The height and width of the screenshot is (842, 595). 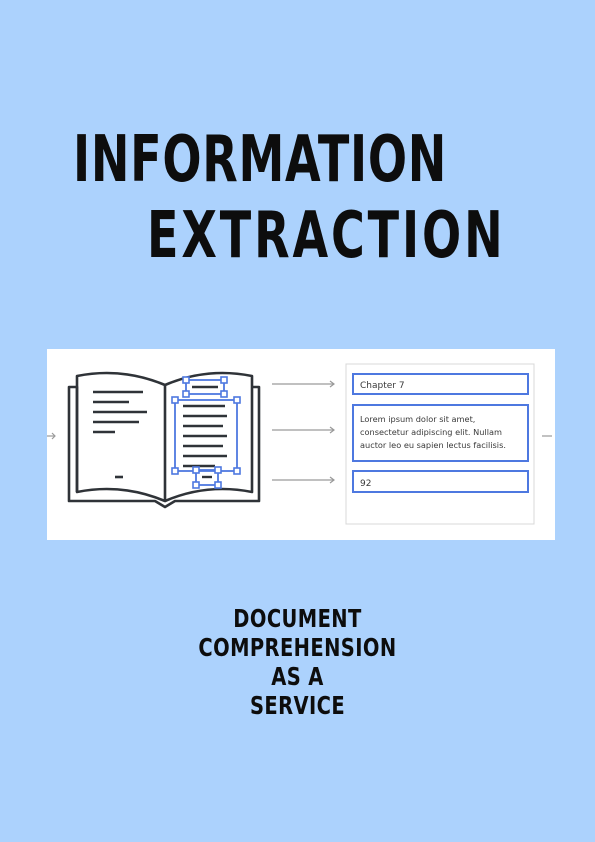 I want to click on subtitle: DOCUMENT COMPREHENSION AS A SERVICE, so click(x=297, y=662).